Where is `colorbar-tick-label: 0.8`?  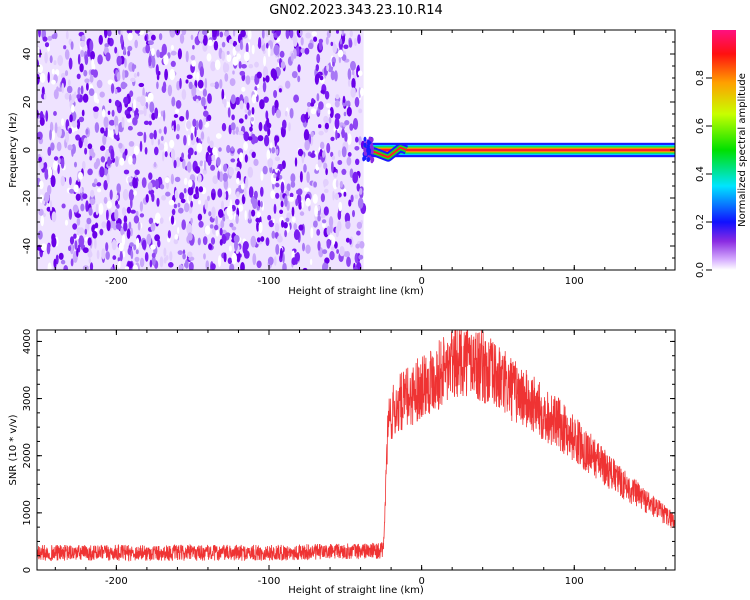 colorbar-tick-label: 0.8 is located at coordinates (700, 78).